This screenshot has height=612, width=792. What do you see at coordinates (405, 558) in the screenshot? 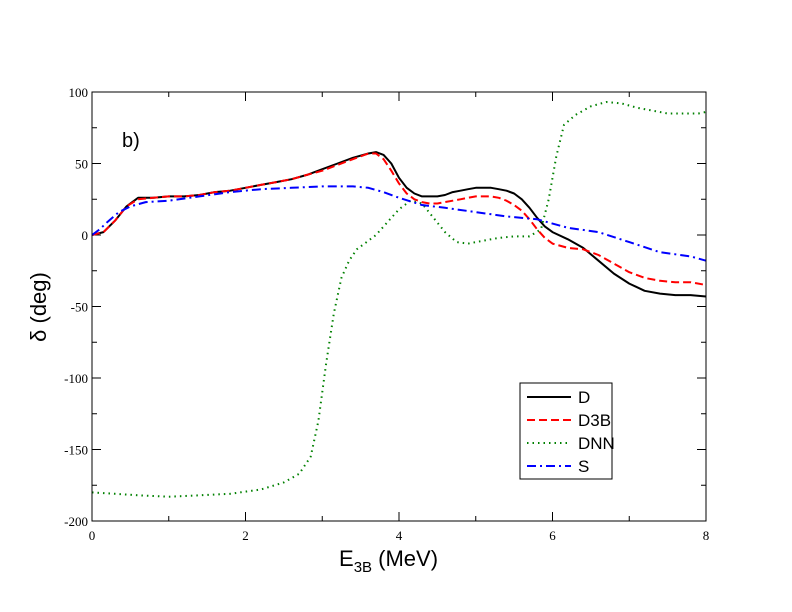
I see `x-axis-label-unit: (MeV)` at bounding box center [405, 558].